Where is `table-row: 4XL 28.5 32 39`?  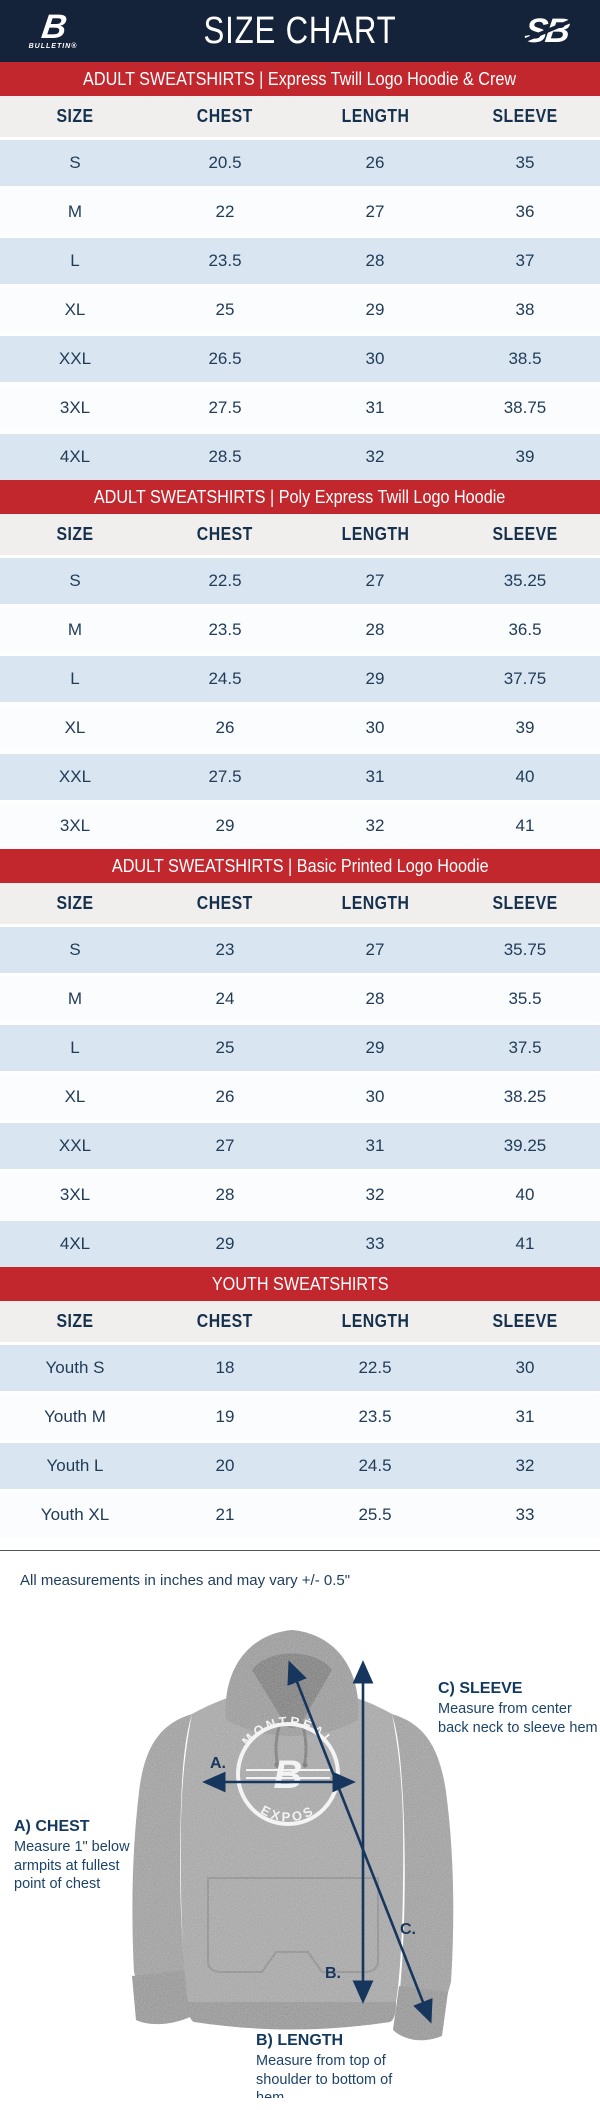 table-row: 4XL 28.5 32 39 is located at coordinates (300, 455).